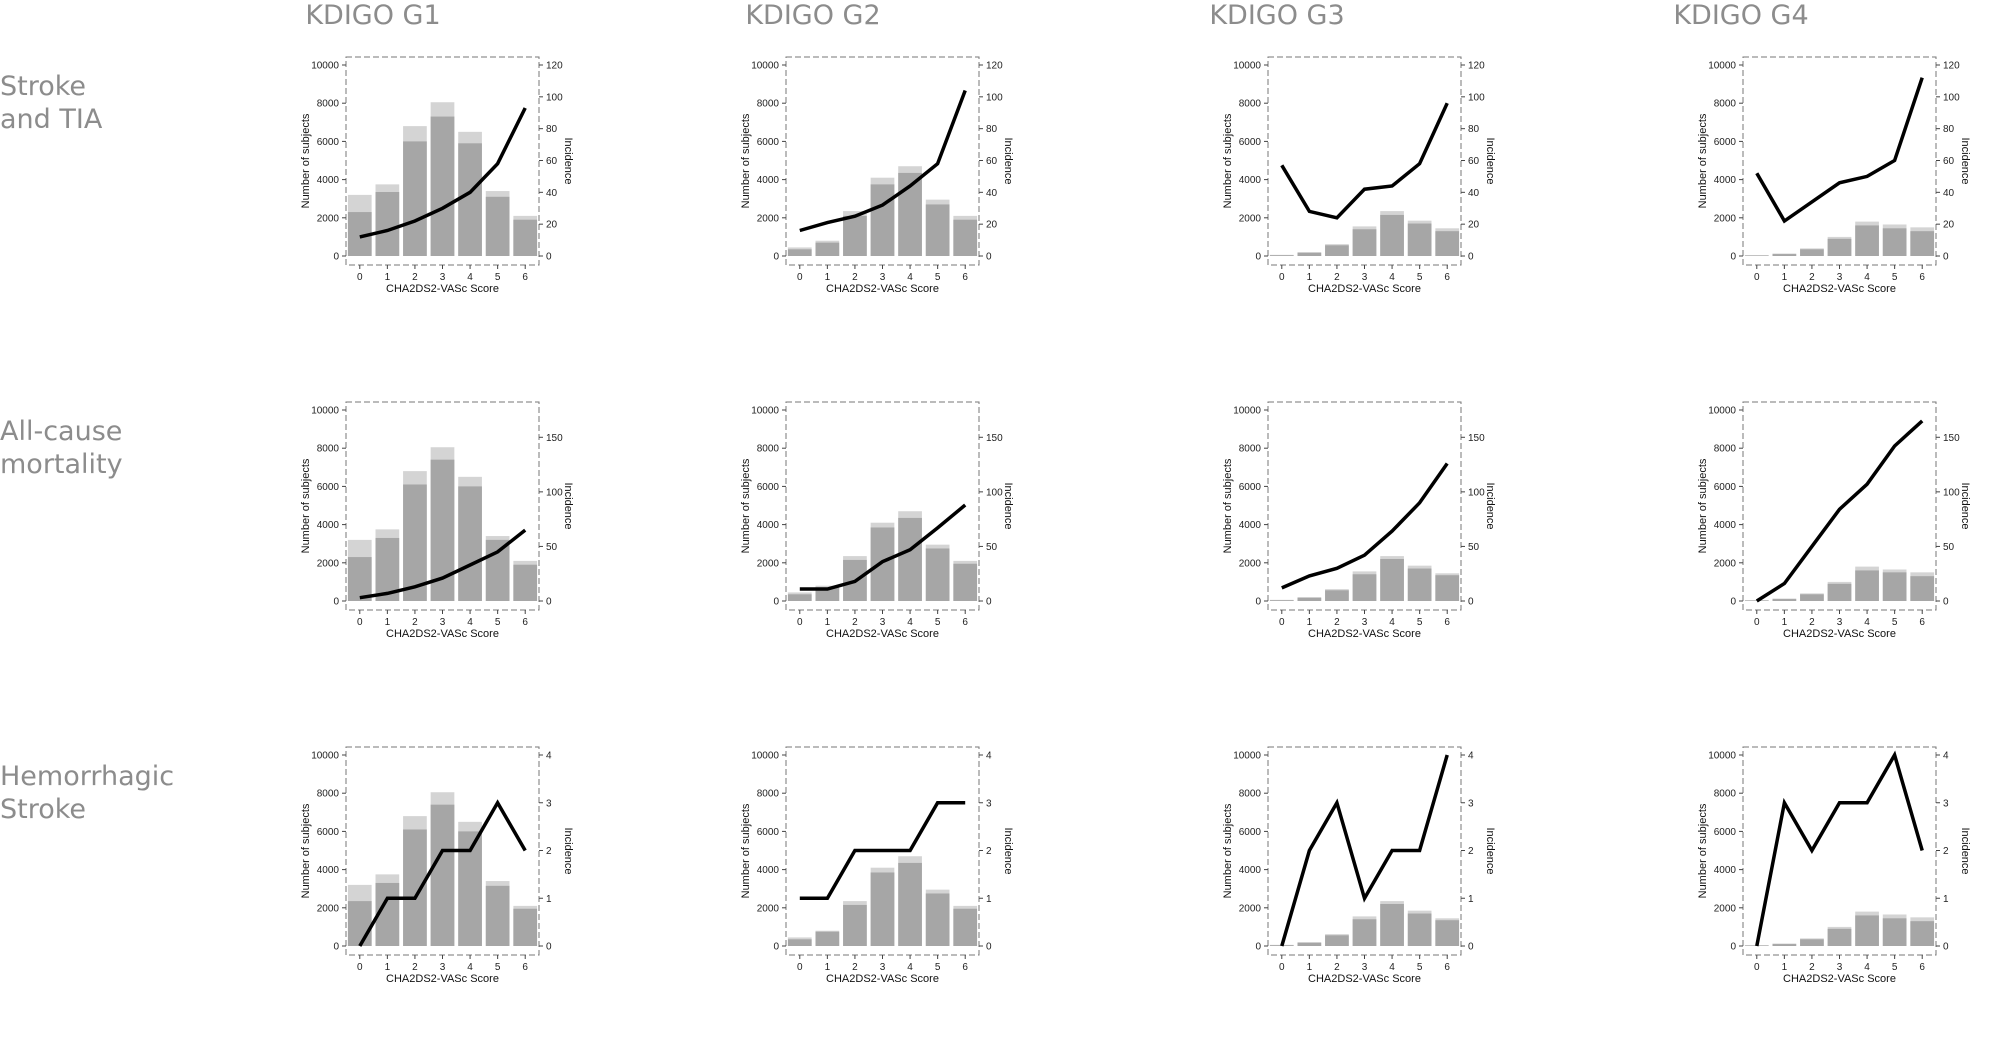  I want to click on row-title-hemorrhagic: Hemorrhagic Stroke, so click(100, 793).